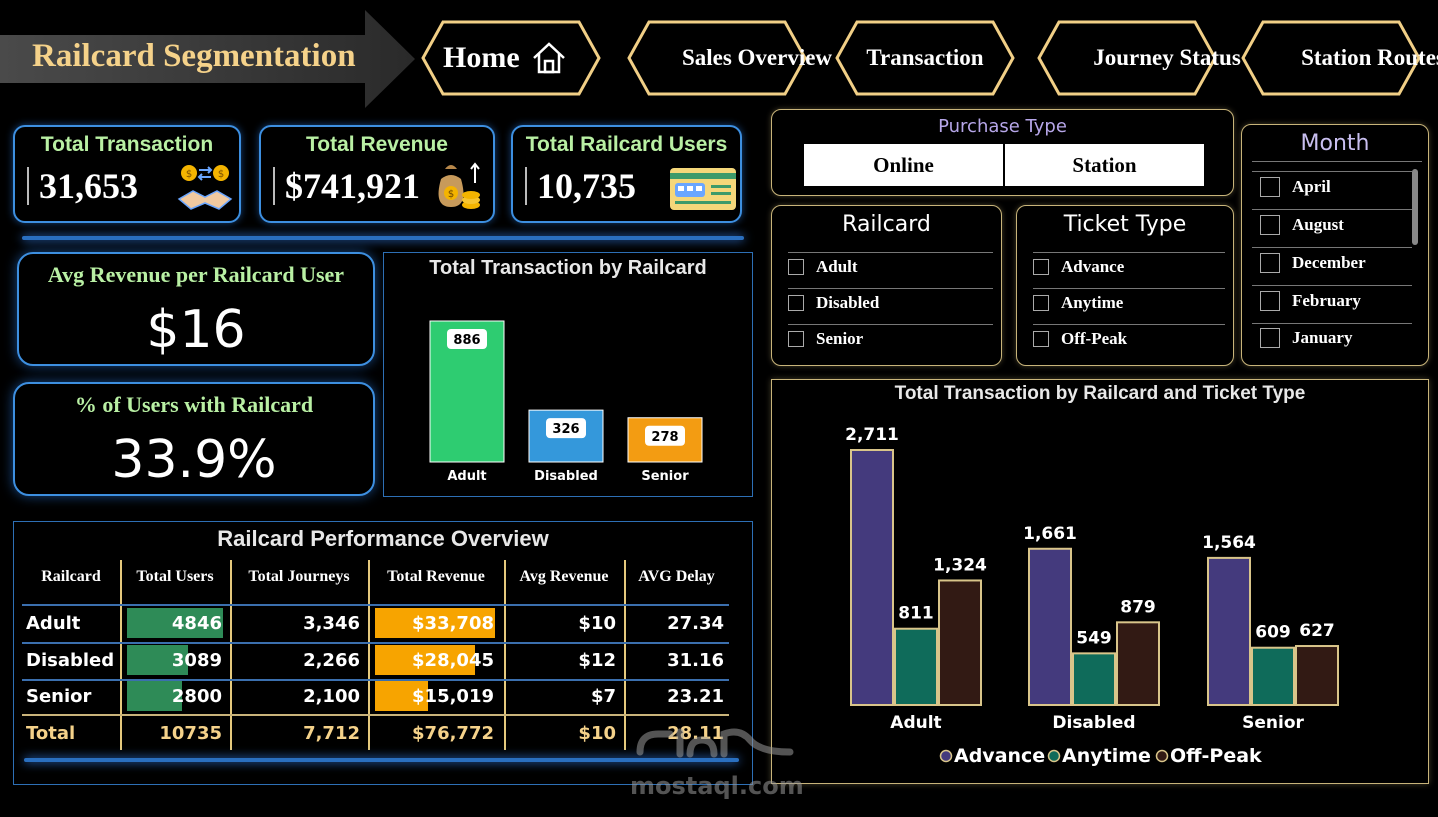 Image resolution: width=1438 pixels, height=817 pixels. What do you see at coordinates (597, 660) in the screenshot?
I see `row-avg-revenue: $12` at bounding box center [597, 660].